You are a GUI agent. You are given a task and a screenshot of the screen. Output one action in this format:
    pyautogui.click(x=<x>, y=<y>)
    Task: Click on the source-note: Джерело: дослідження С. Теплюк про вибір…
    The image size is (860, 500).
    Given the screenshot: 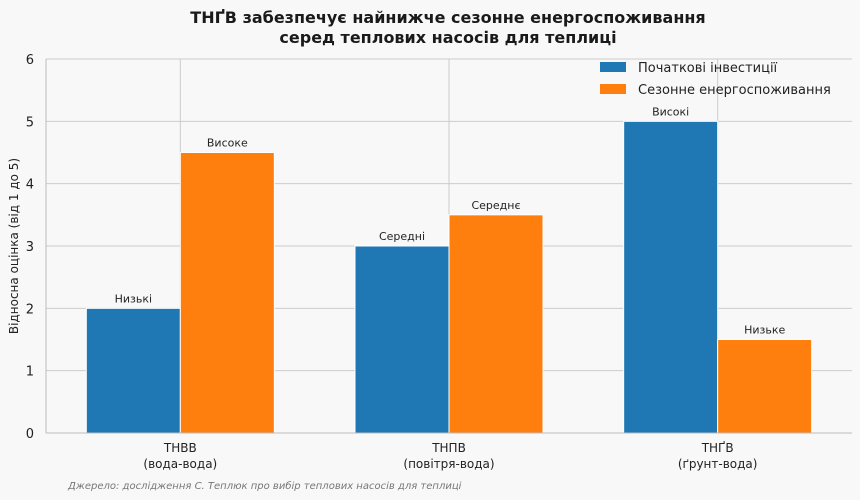 What is the action you would take?
    pyautogui.click(x=264, y=486)
    